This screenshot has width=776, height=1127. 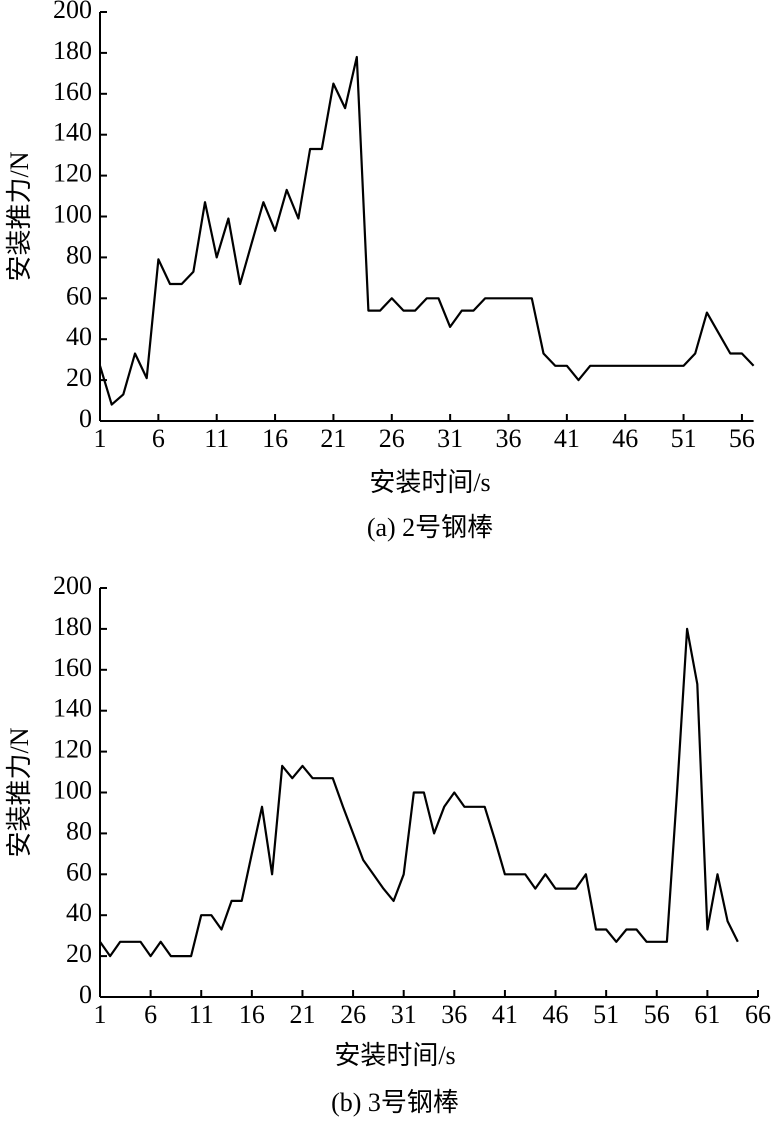 I want to click on caption: (a) 2号钢棒, so click(x=430, y=527).